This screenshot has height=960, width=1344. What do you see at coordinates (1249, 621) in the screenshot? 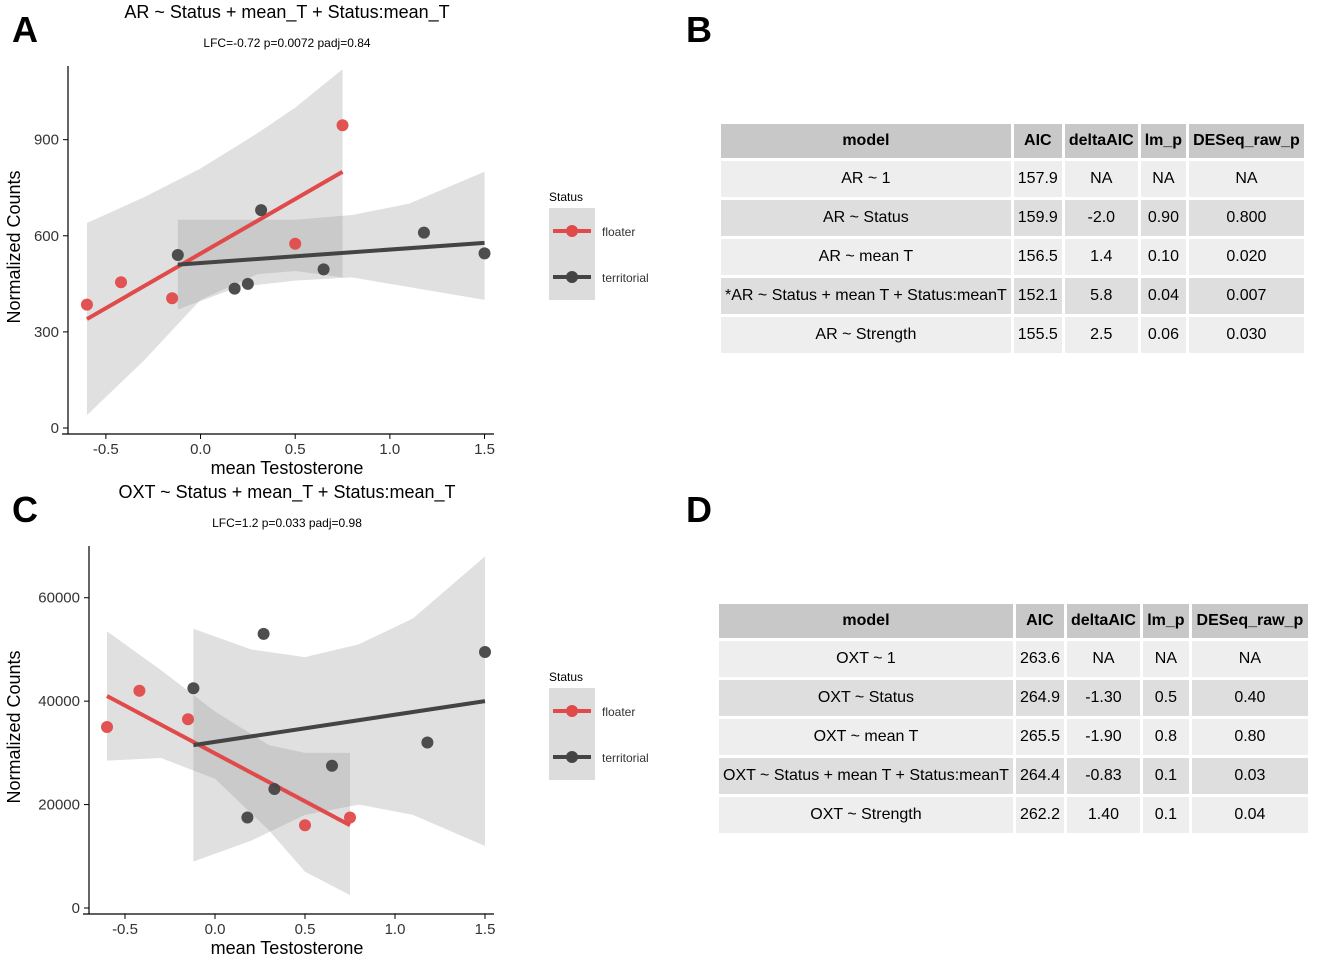
I see `column-header: DESeq_raw_p` at bounding box center [1249, 621].